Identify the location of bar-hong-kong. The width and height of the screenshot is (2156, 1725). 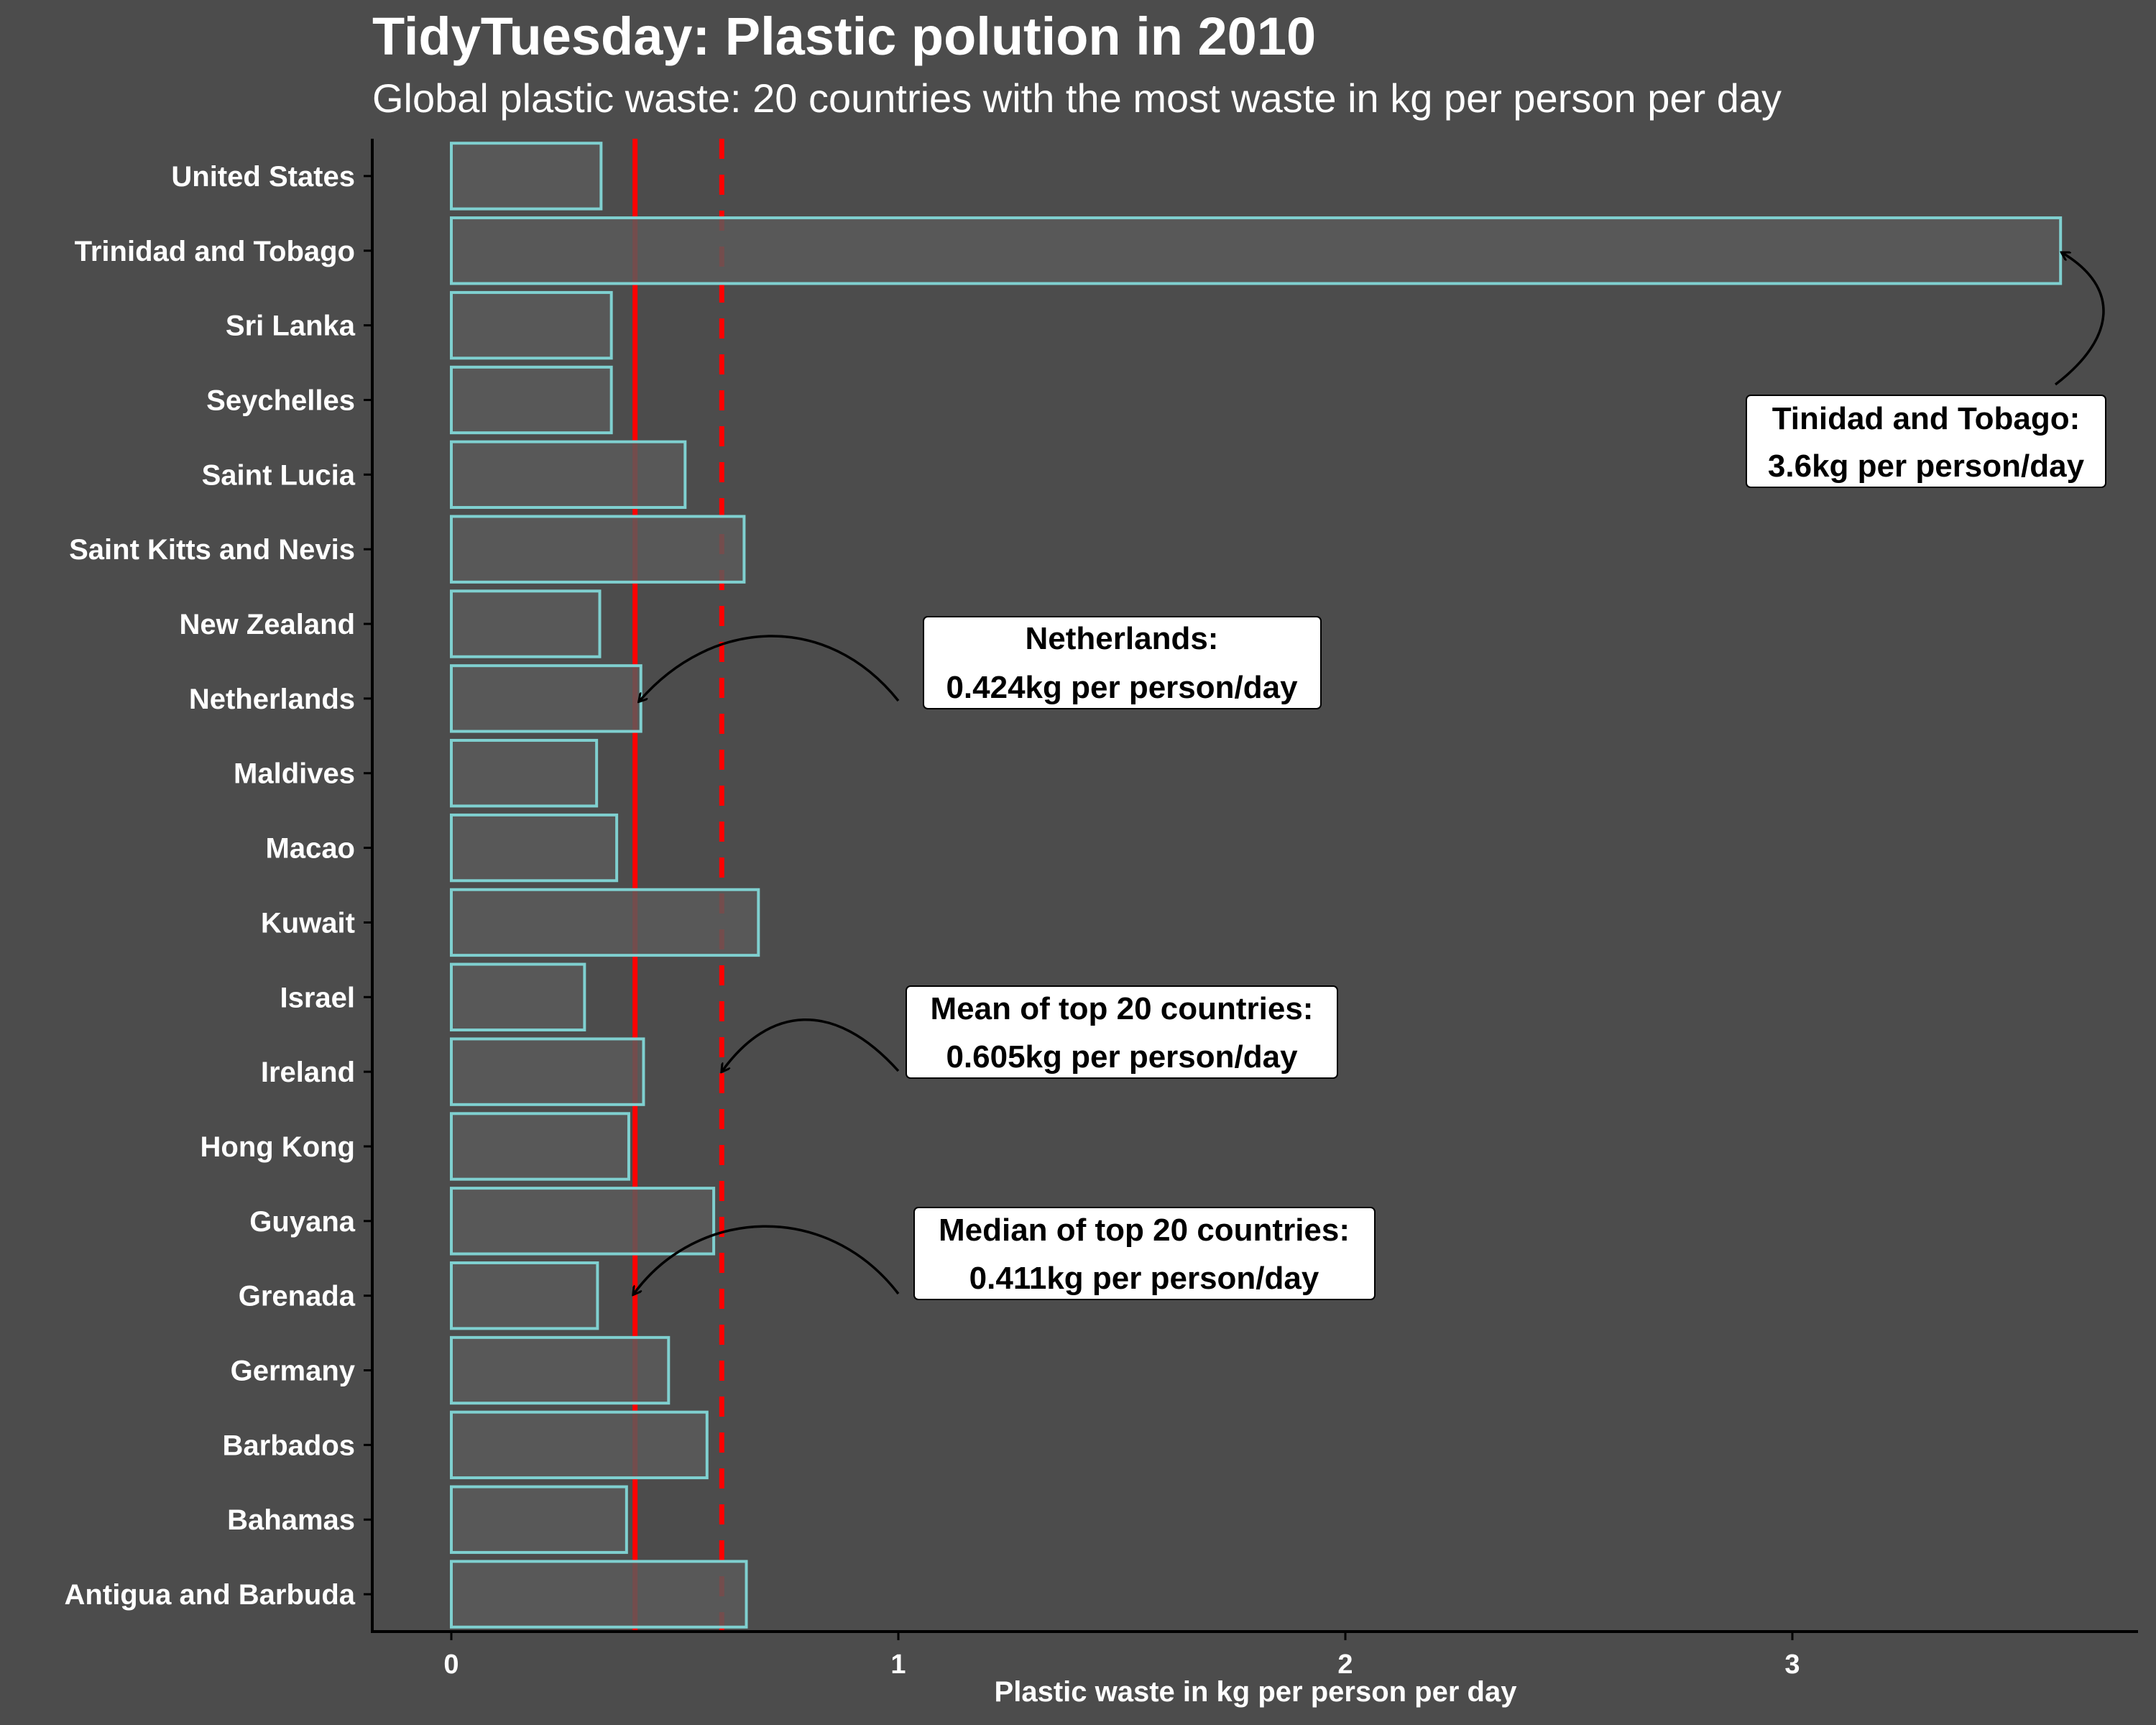
(540, 1146).